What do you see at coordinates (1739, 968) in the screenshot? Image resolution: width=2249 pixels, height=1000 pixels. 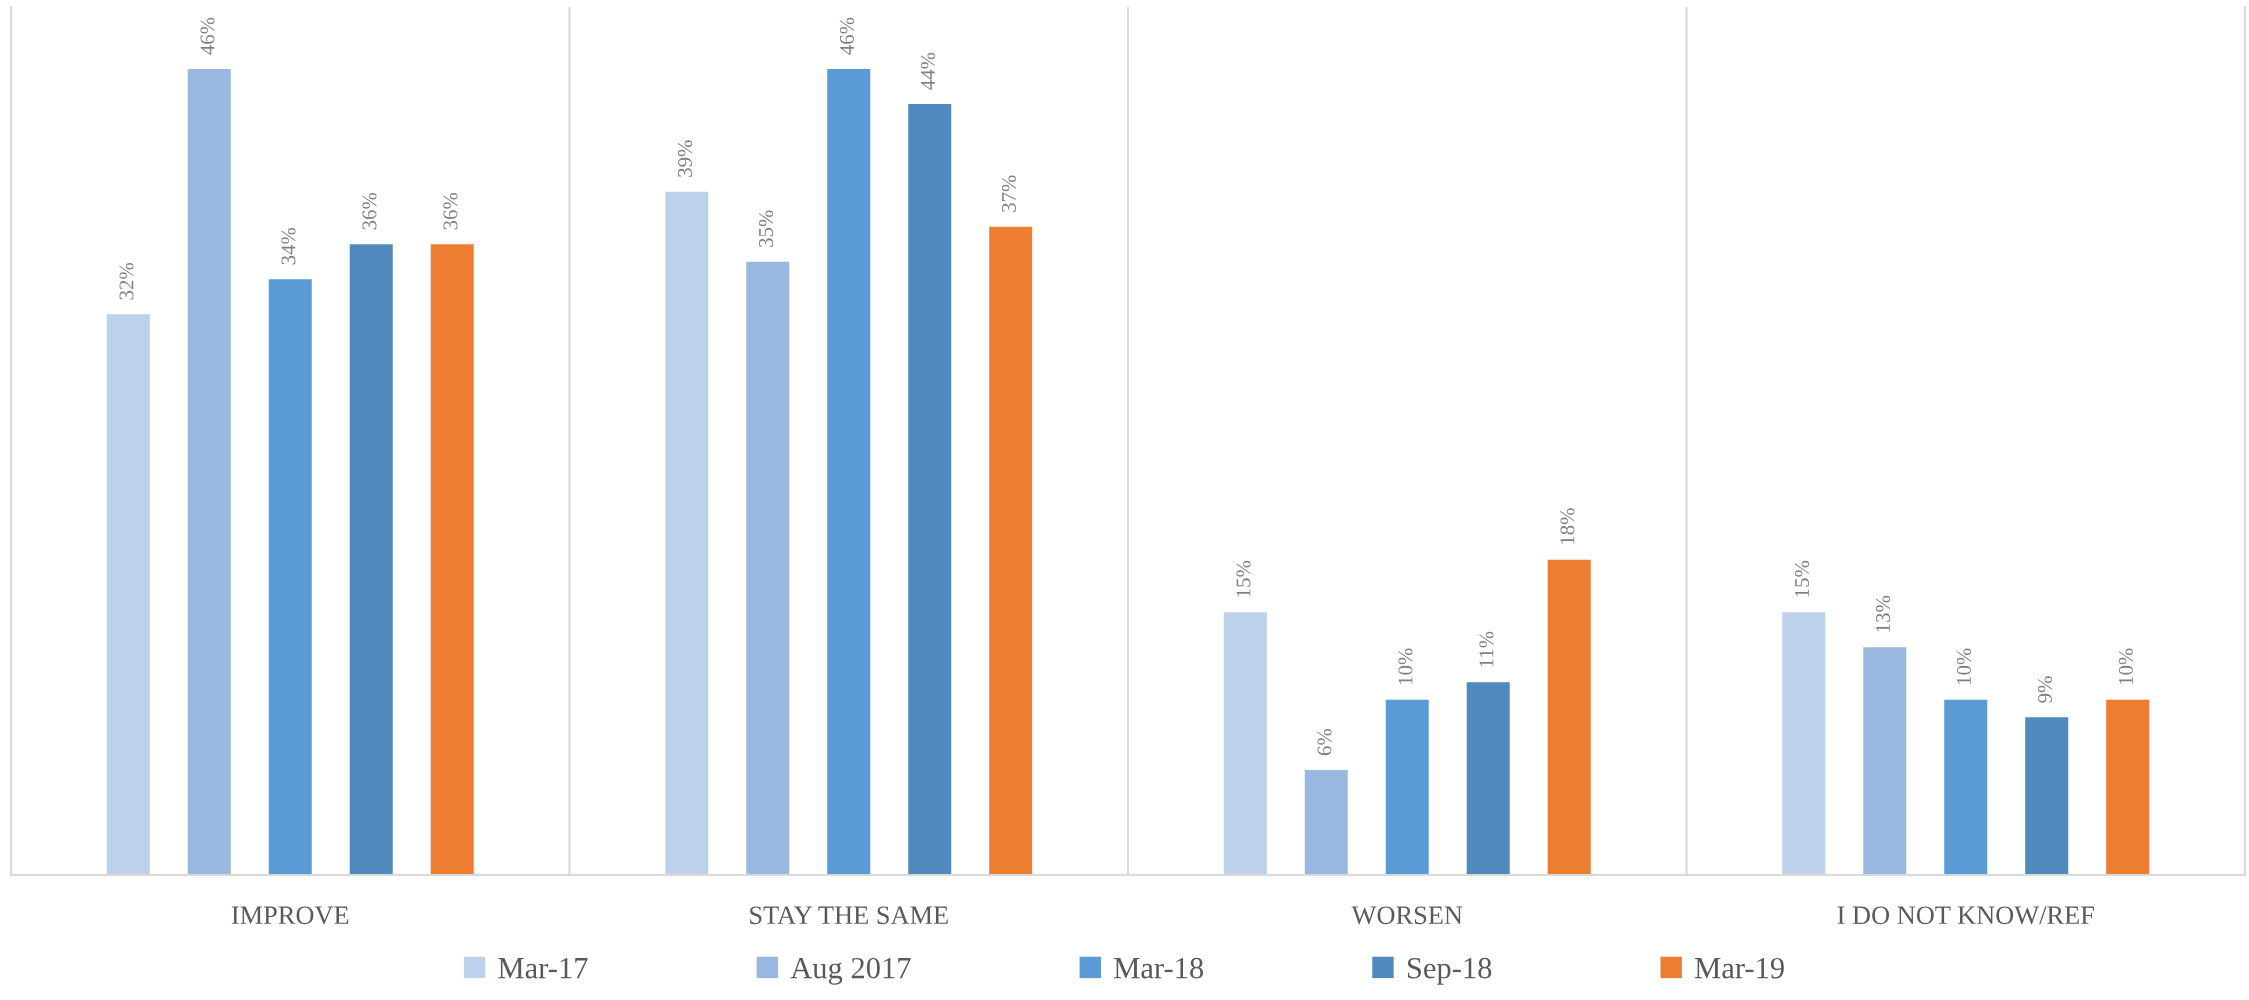 I see `legend-label: Mar-19` at bounding box center [1739, 968].